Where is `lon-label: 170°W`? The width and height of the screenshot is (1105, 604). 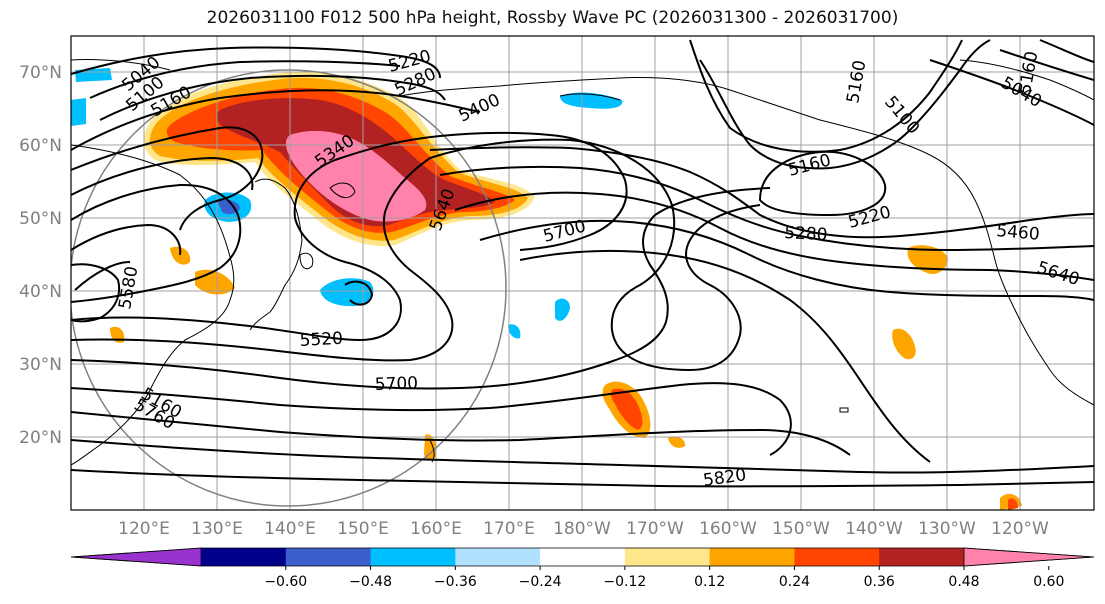
lon-label: 170°W is located at coordinates (655, 529).